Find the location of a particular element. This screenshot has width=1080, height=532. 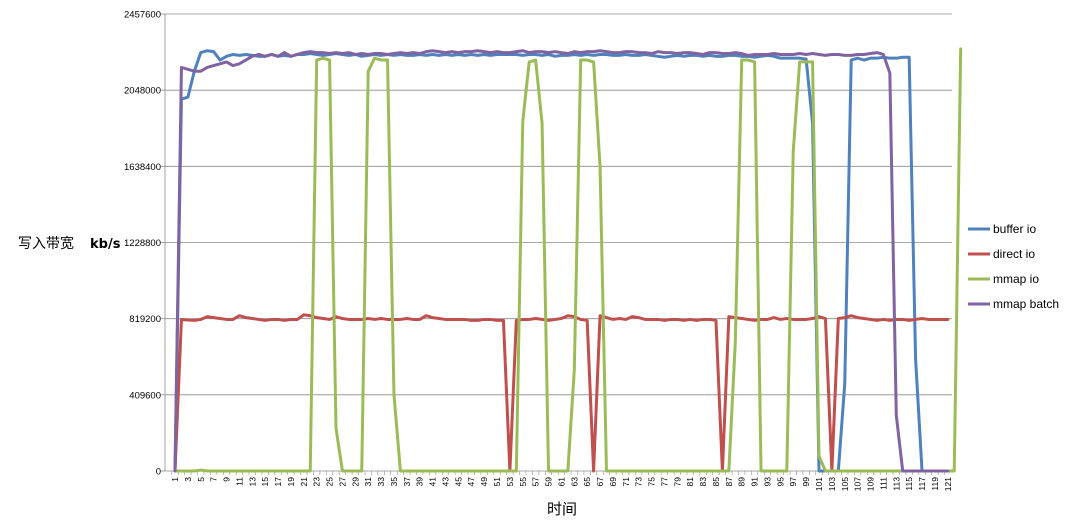

x-tick-label: 35 is located at coordinates (394, 482).